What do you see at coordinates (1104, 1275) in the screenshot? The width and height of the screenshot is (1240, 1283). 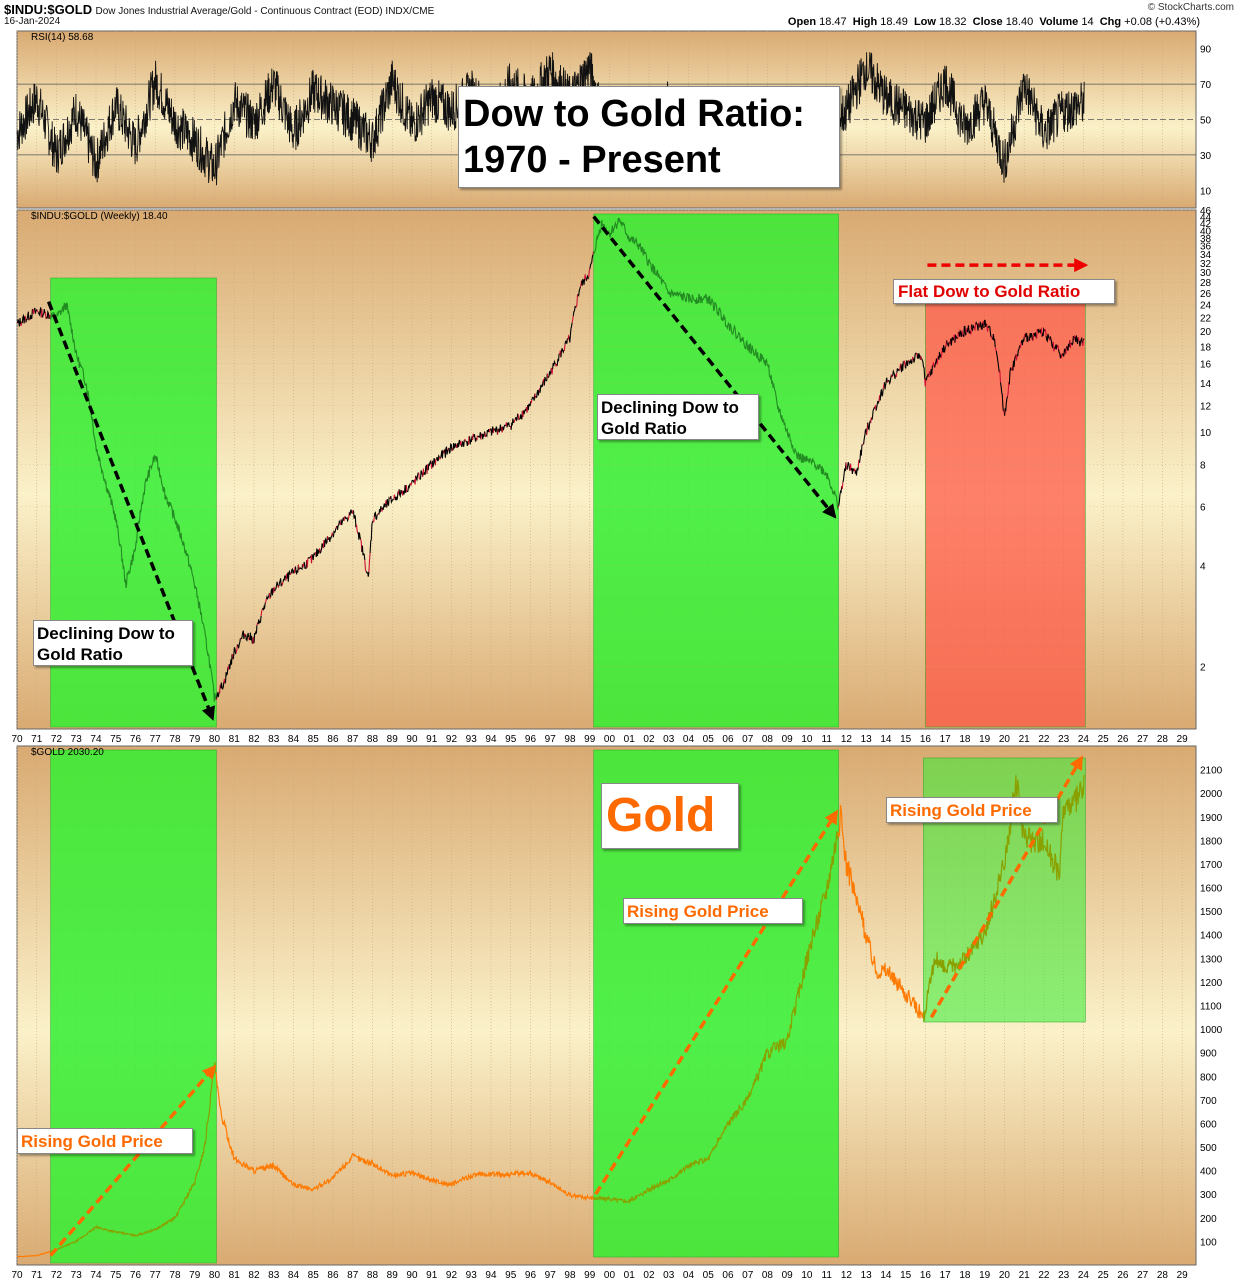 I see `x-tick-label: 25` at bounding box center [1104, 1275].